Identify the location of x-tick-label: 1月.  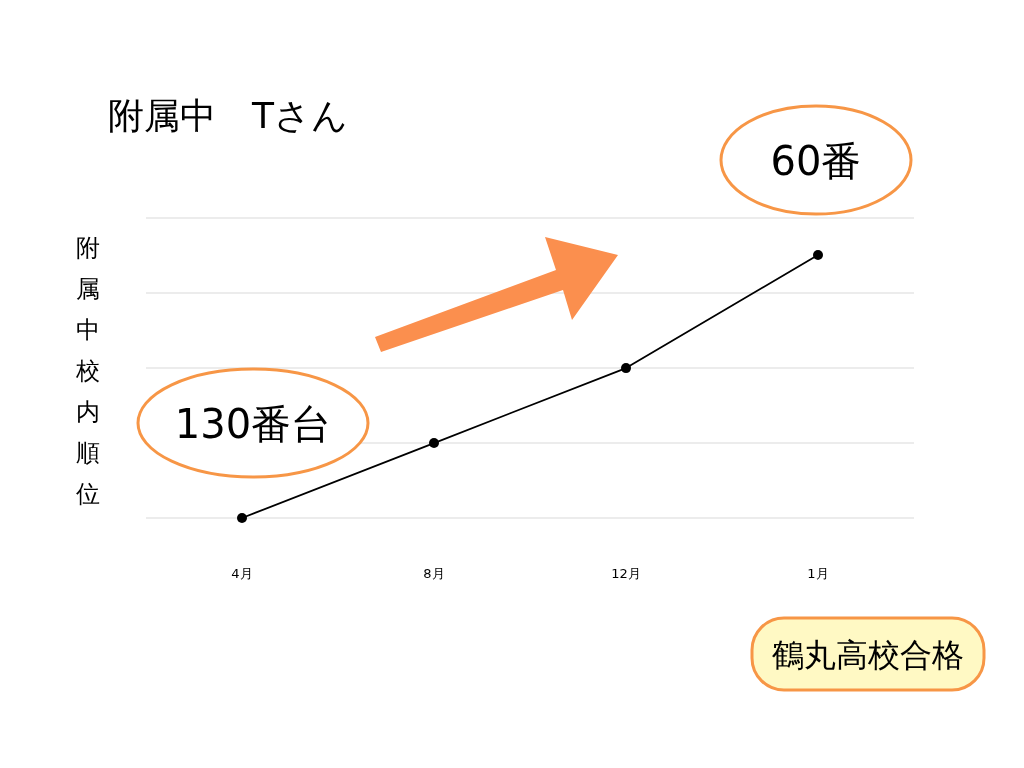
(818, 573).